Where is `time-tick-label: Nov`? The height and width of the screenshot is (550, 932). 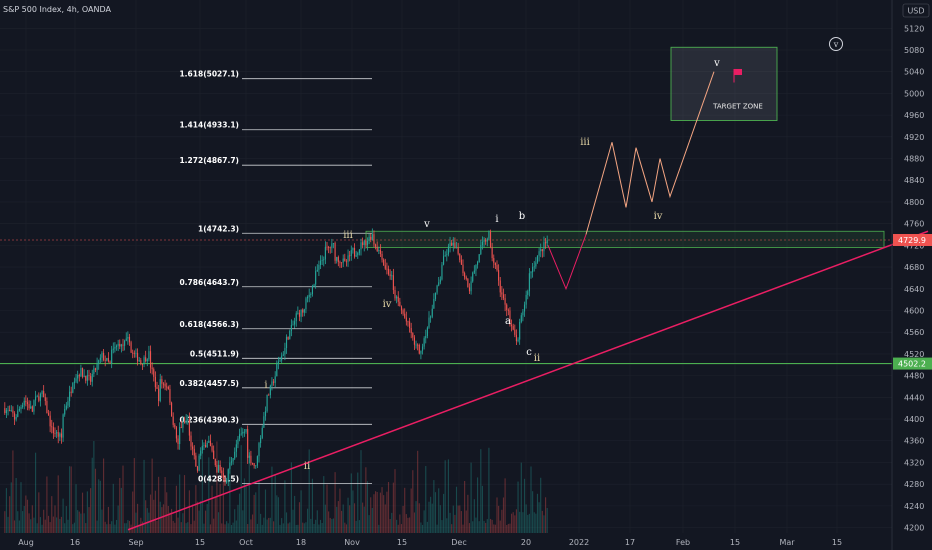 time-tick-label: Nov is located at coordinates (352, 542).